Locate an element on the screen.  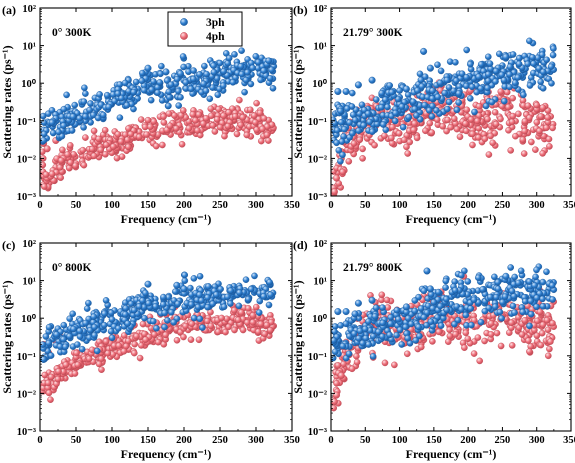
y-tick-label: 10⁰ is located at coordinates (29, 319).